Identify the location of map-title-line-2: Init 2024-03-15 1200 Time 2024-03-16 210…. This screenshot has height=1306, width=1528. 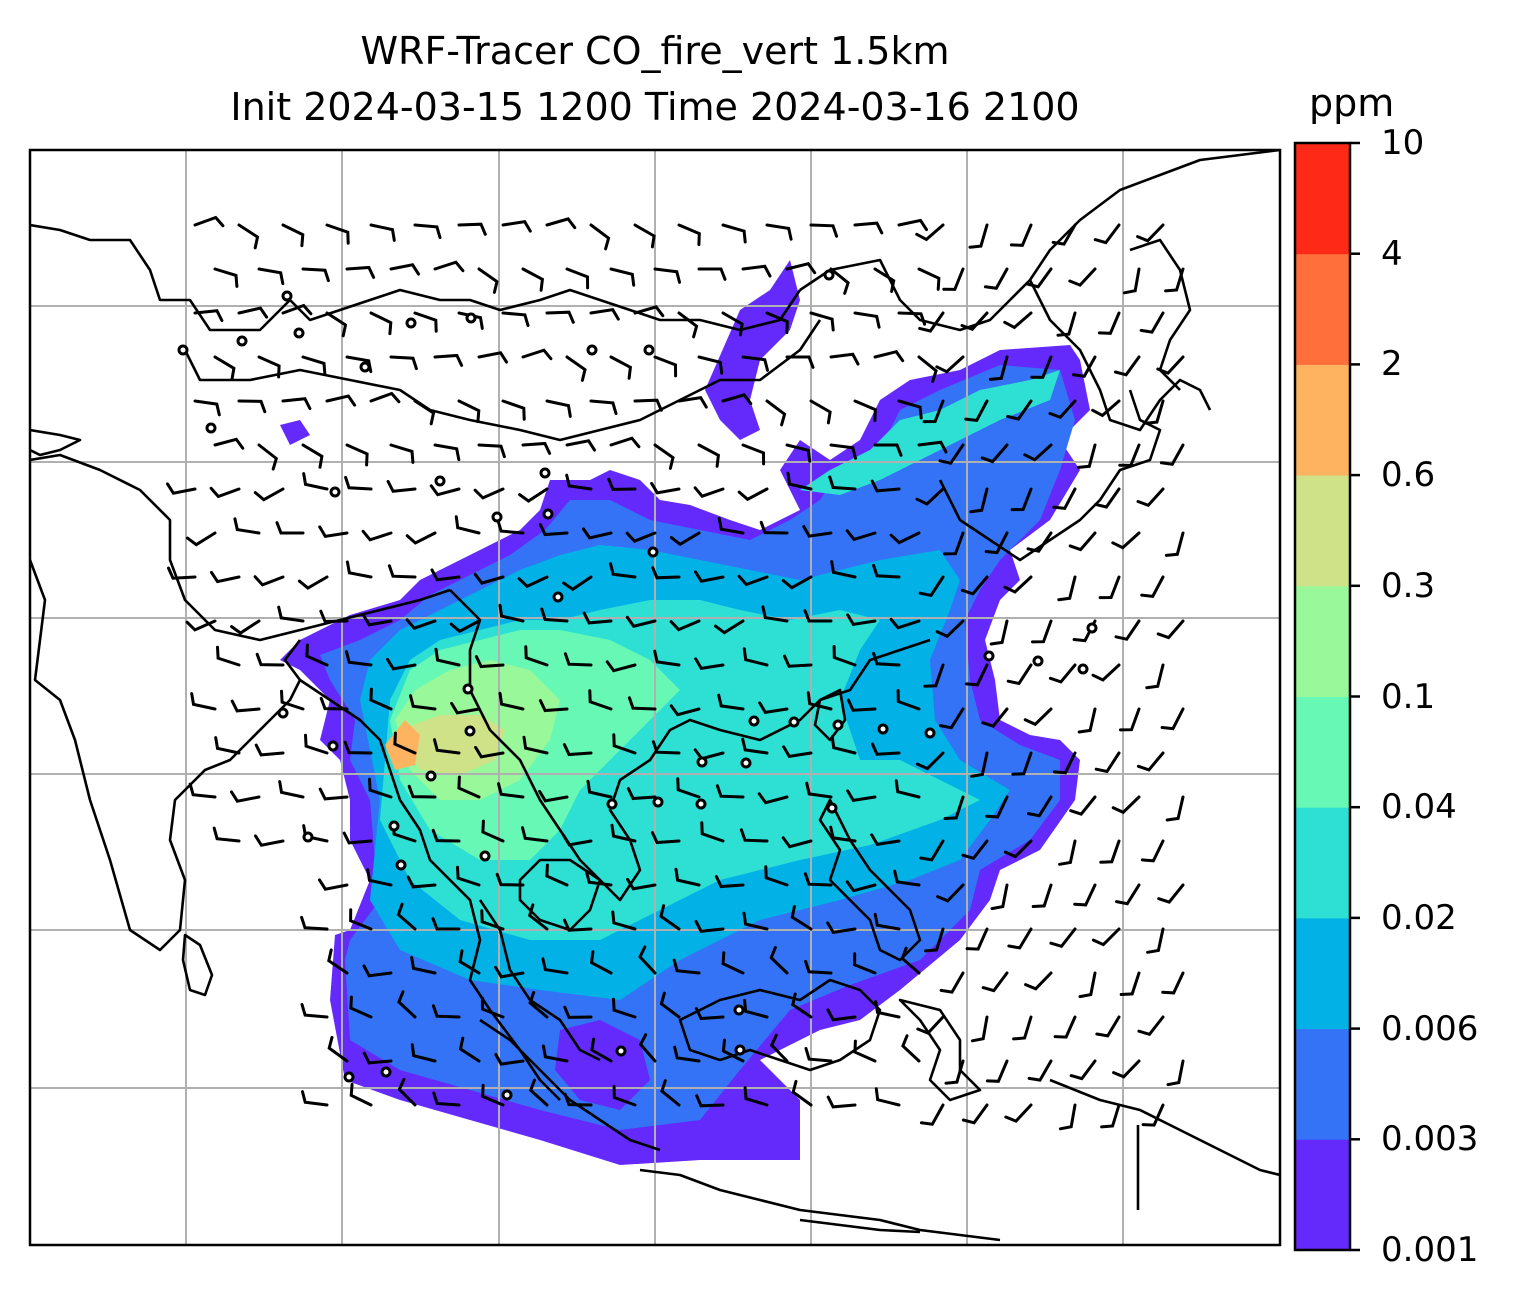
(655, 107).